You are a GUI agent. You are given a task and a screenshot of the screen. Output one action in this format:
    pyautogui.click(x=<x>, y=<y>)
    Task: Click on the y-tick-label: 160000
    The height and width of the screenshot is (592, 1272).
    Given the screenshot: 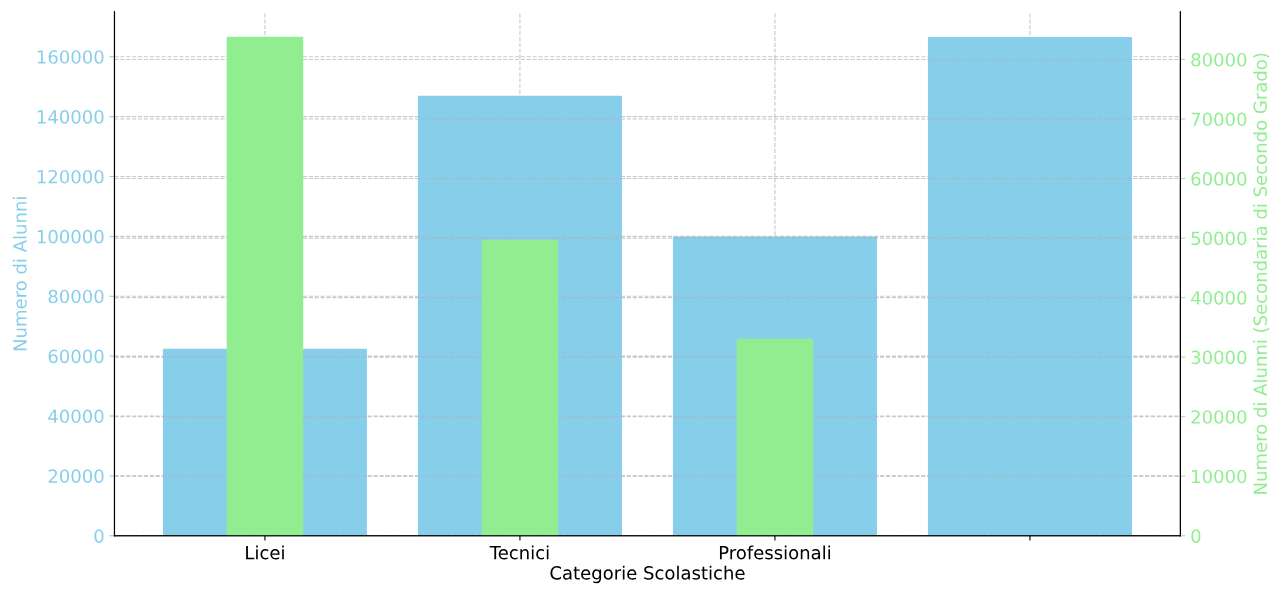 What is the action you would take?
    pyautogui.click(x=70, y=57)
    